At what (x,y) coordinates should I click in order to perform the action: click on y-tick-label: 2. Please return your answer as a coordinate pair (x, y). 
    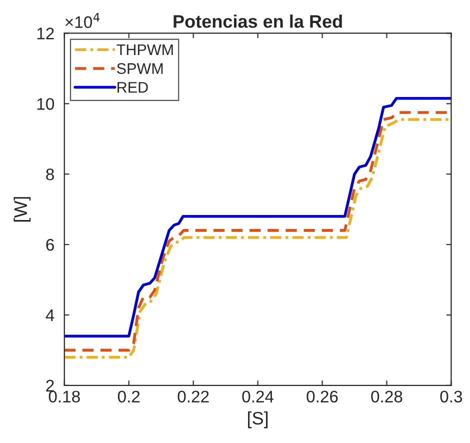
    Looking at the image, I should click on (50, 386).